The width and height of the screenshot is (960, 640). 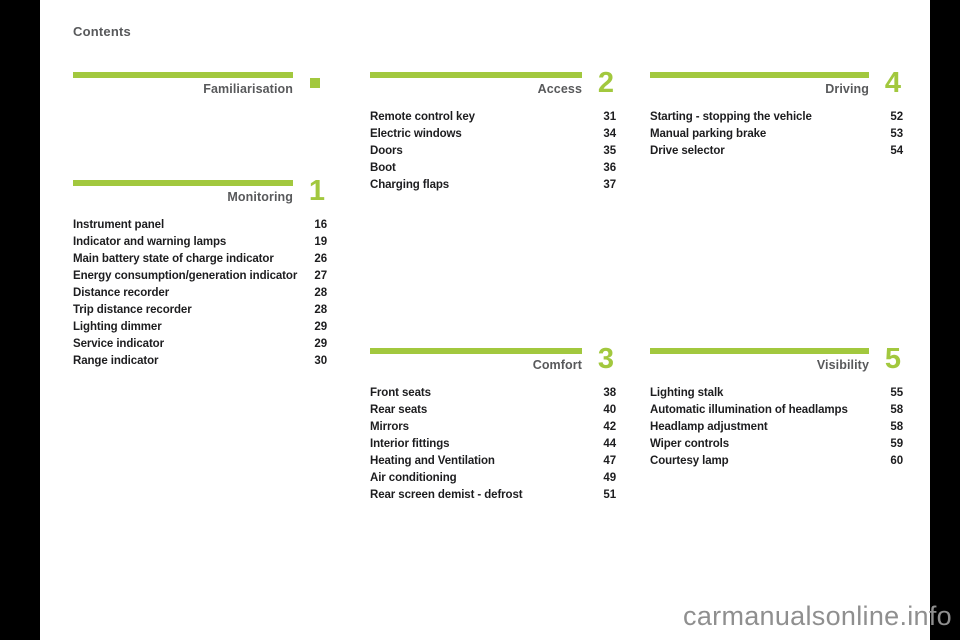 What do you see at coordinates (200, 361) in the screenshot?
I see `toc-item: Range indicator 30` at bounding box center [200, 361].